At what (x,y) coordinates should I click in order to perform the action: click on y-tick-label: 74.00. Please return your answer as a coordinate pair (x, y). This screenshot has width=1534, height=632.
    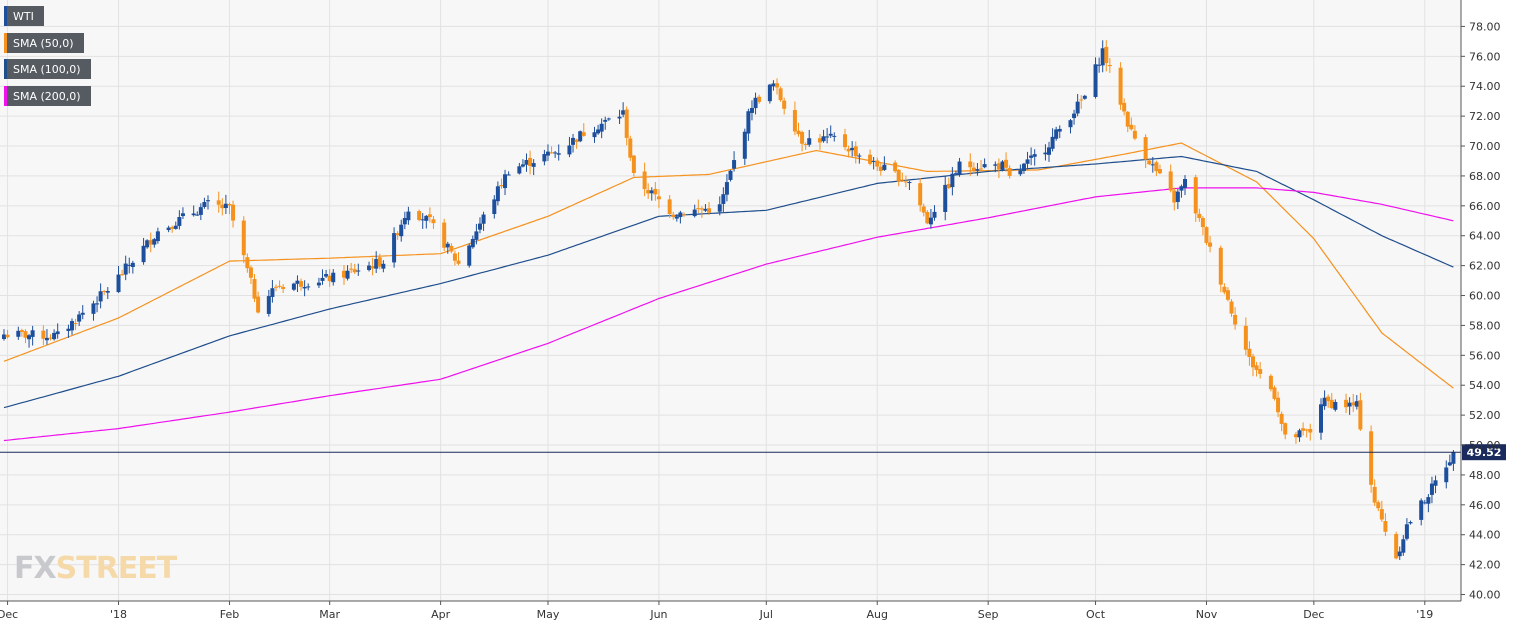
    Looking at the image, I should click on (1485, 86).